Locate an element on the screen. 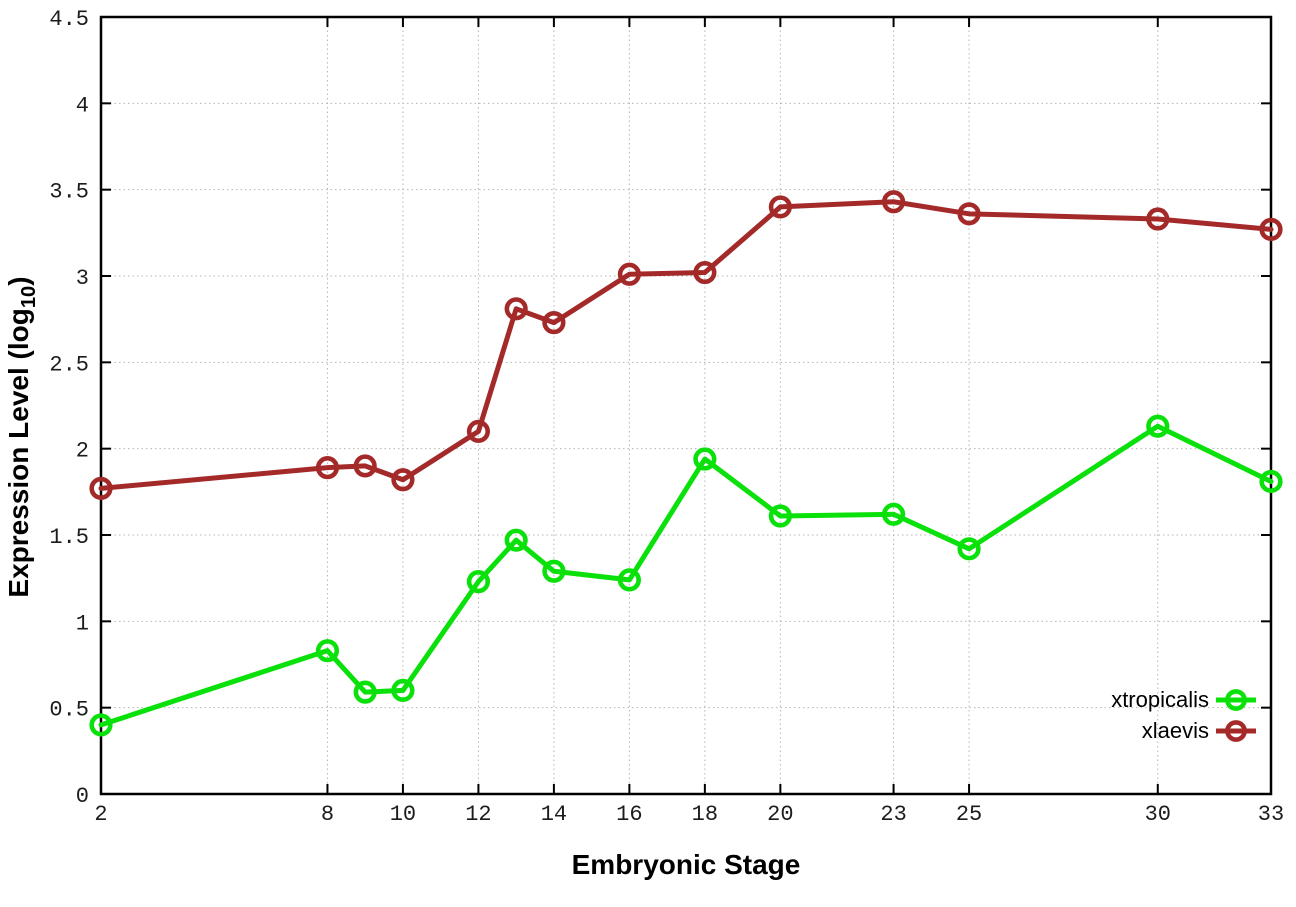 The height and width of the screenshot is (907, 1296). legend-entry-xlaevis: xlaevis is located at coordinates (1184, 730).